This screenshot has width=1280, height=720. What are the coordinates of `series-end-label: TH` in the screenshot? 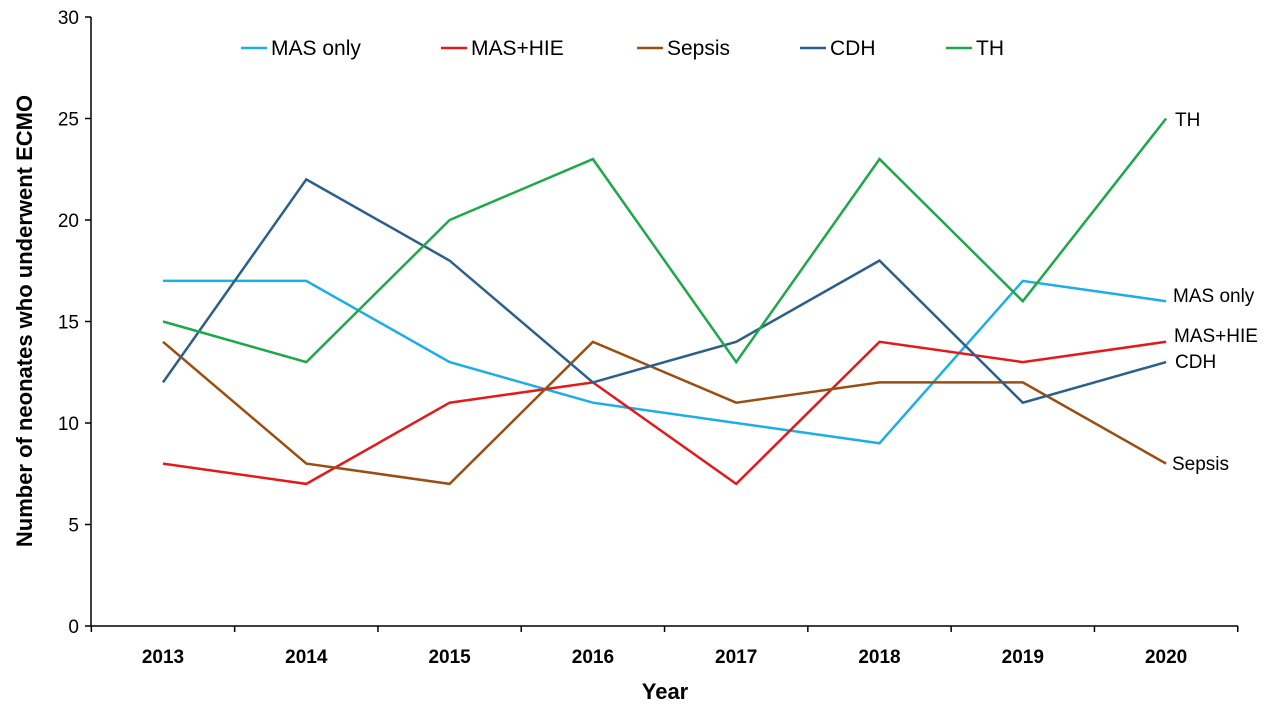 It's located at (1187, 120).